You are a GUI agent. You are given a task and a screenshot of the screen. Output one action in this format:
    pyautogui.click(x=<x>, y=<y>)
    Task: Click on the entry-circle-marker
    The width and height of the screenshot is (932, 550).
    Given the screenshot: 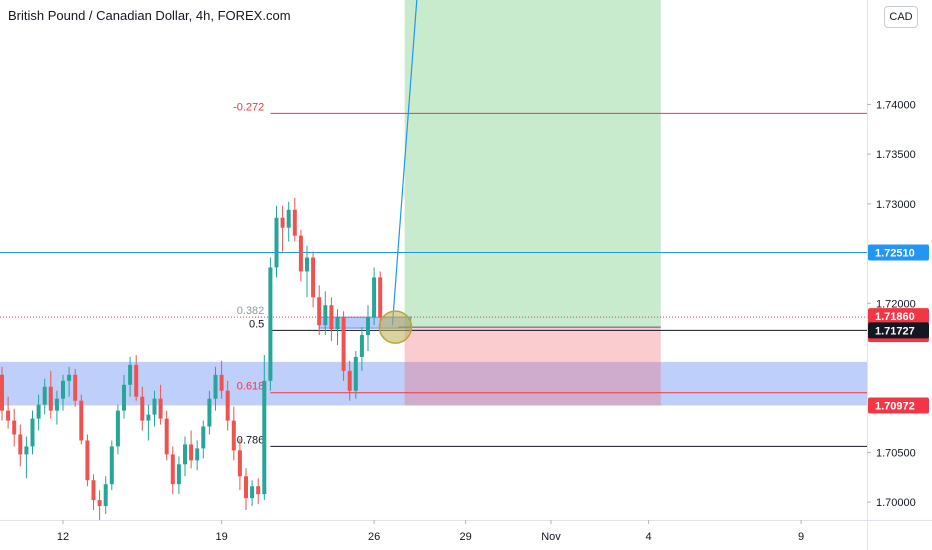 What is the action you would take?
    pyautogui.click(x=395, y=327)
    